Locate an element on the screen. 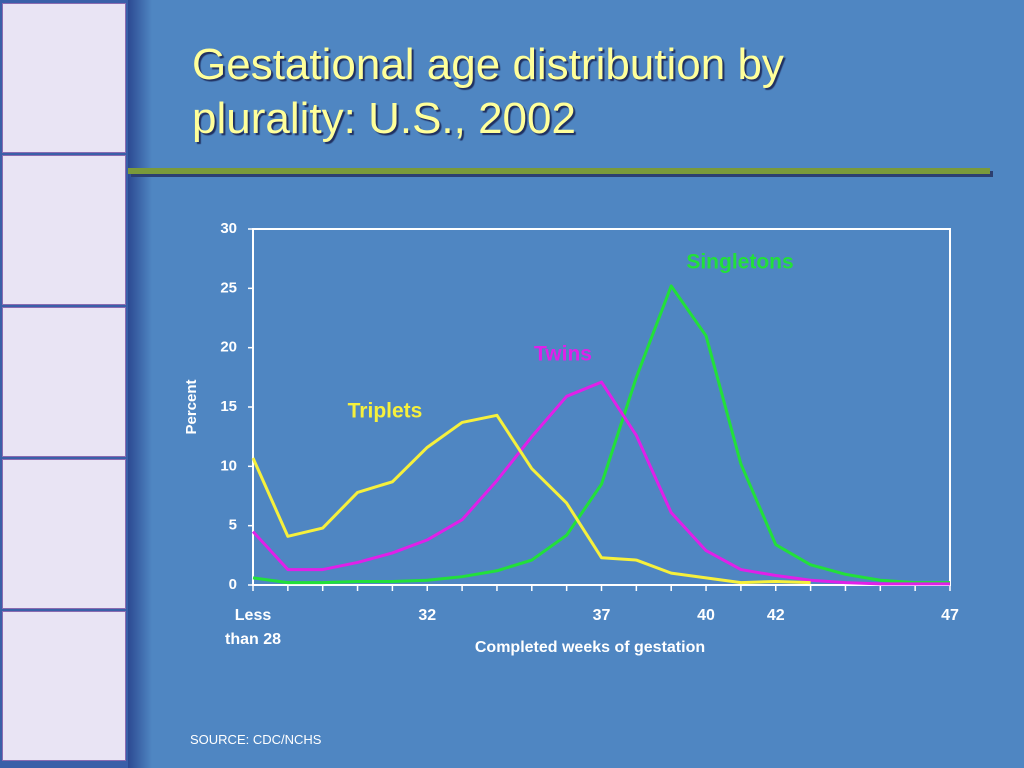 The height and width of the screenshot is (768, 1024). y-tick-label: 10 is located at coordinates (228, 465).